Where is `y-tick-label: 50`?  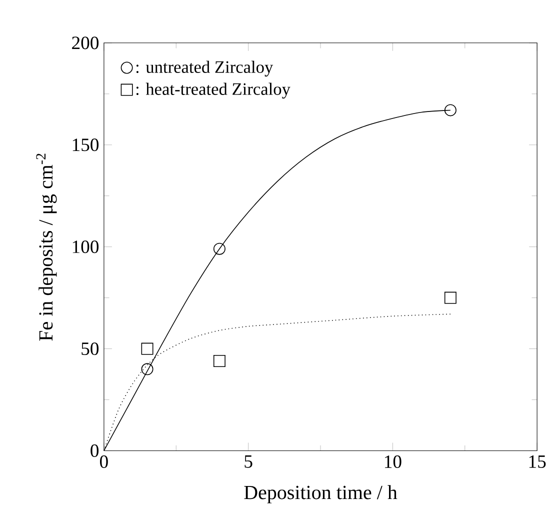 y-tick-label: 50 is located at coordinates (90, 349).